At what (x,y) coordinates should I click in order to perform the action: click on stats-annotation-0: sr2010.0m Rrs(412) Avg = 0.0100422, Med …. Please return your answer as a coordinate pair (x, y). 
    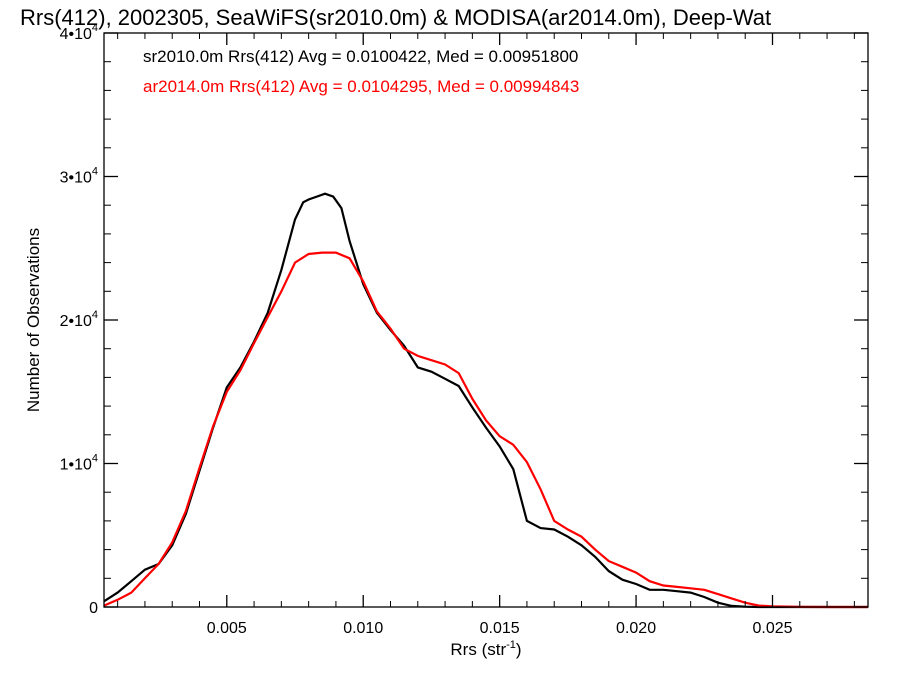
    Looking at the image, I should click on (360, 56).